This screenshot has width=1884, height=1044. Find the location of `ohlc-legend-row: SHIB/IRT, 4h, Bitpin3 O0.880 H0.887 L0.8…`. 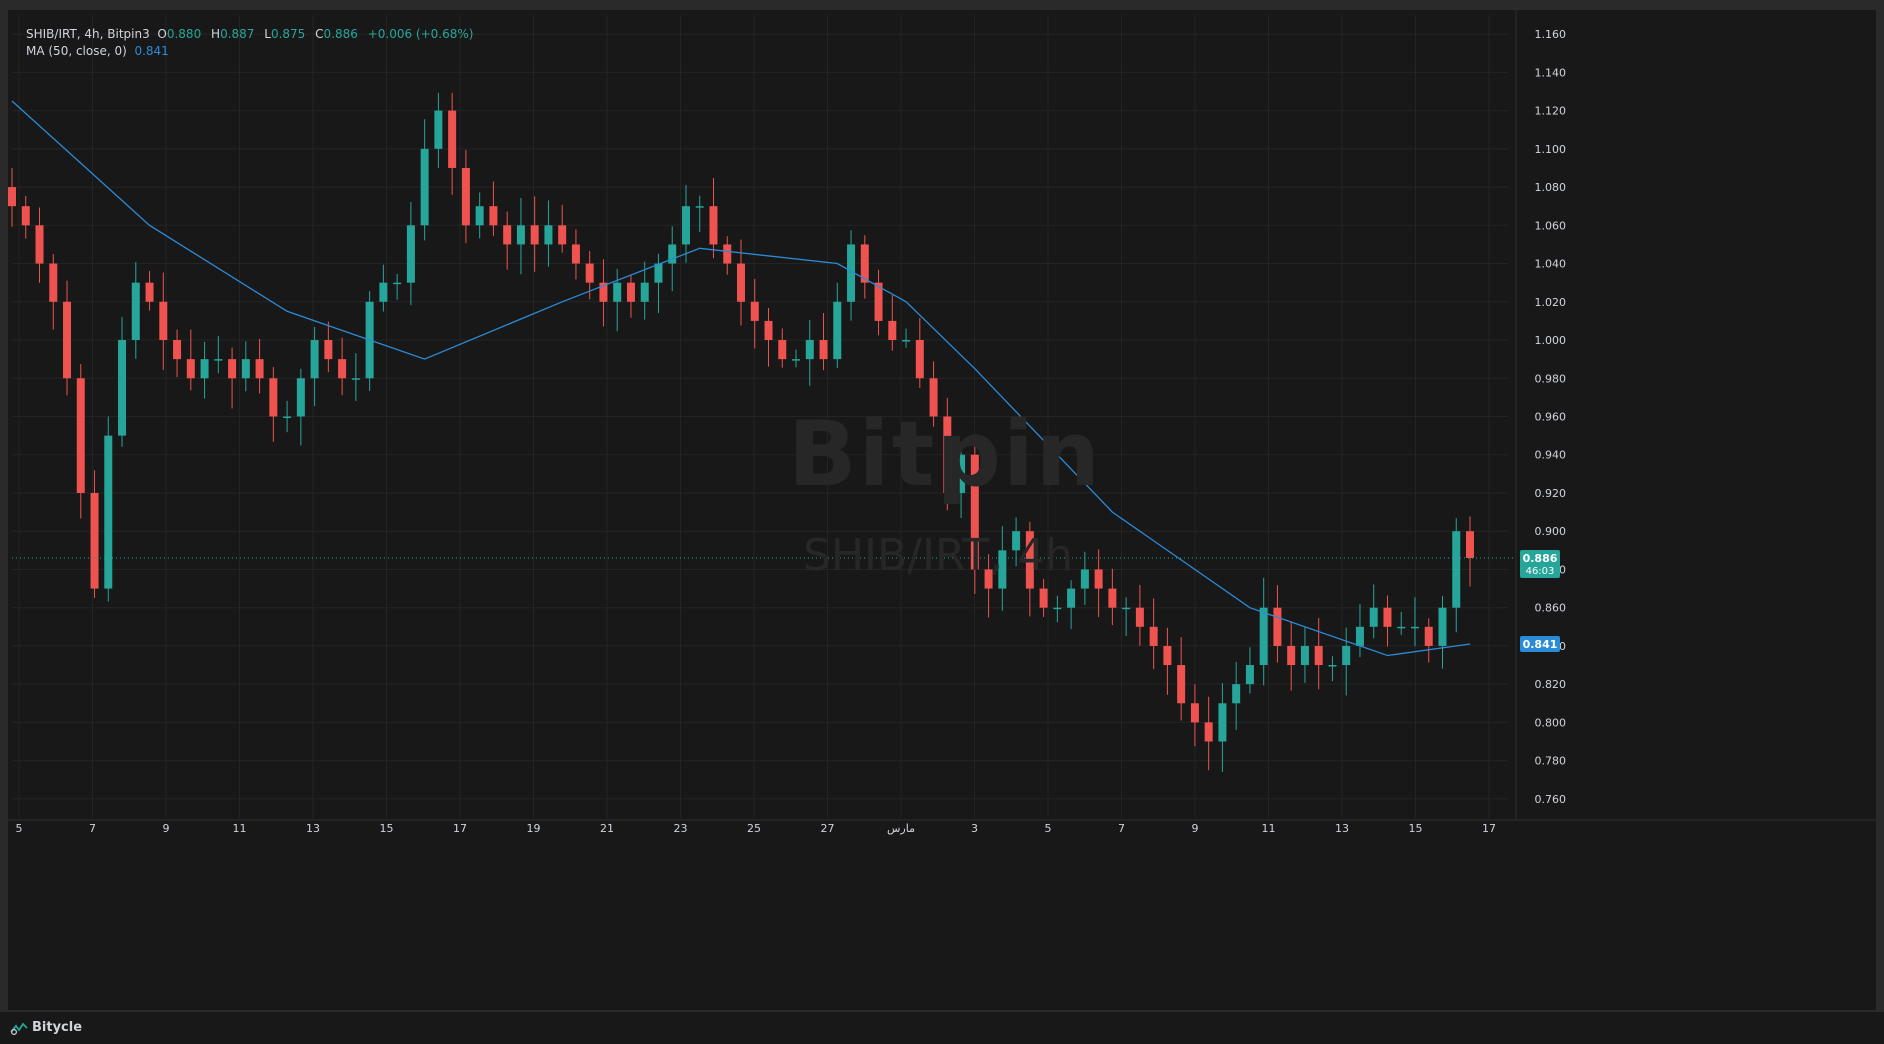

ohlc-legend-row: SHIB/IRT, 4h, Bitpin3 O0.880 H0.887 L0.8… is located at coordinates (252, 34).